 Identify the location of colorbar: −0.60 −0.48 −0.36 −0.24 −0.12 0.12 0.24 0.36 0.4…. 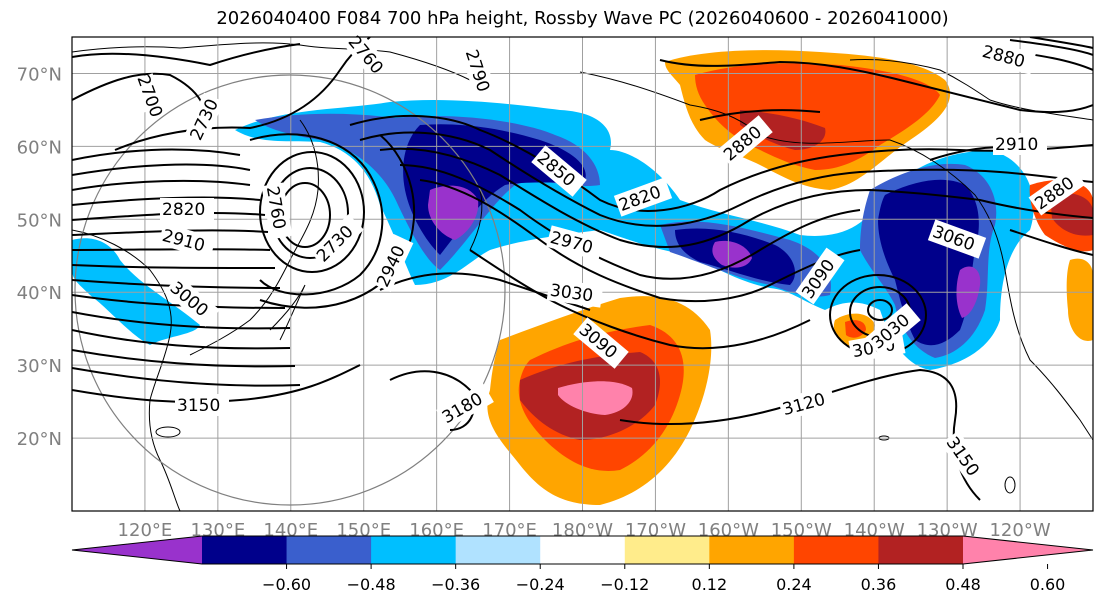
(582, 564).